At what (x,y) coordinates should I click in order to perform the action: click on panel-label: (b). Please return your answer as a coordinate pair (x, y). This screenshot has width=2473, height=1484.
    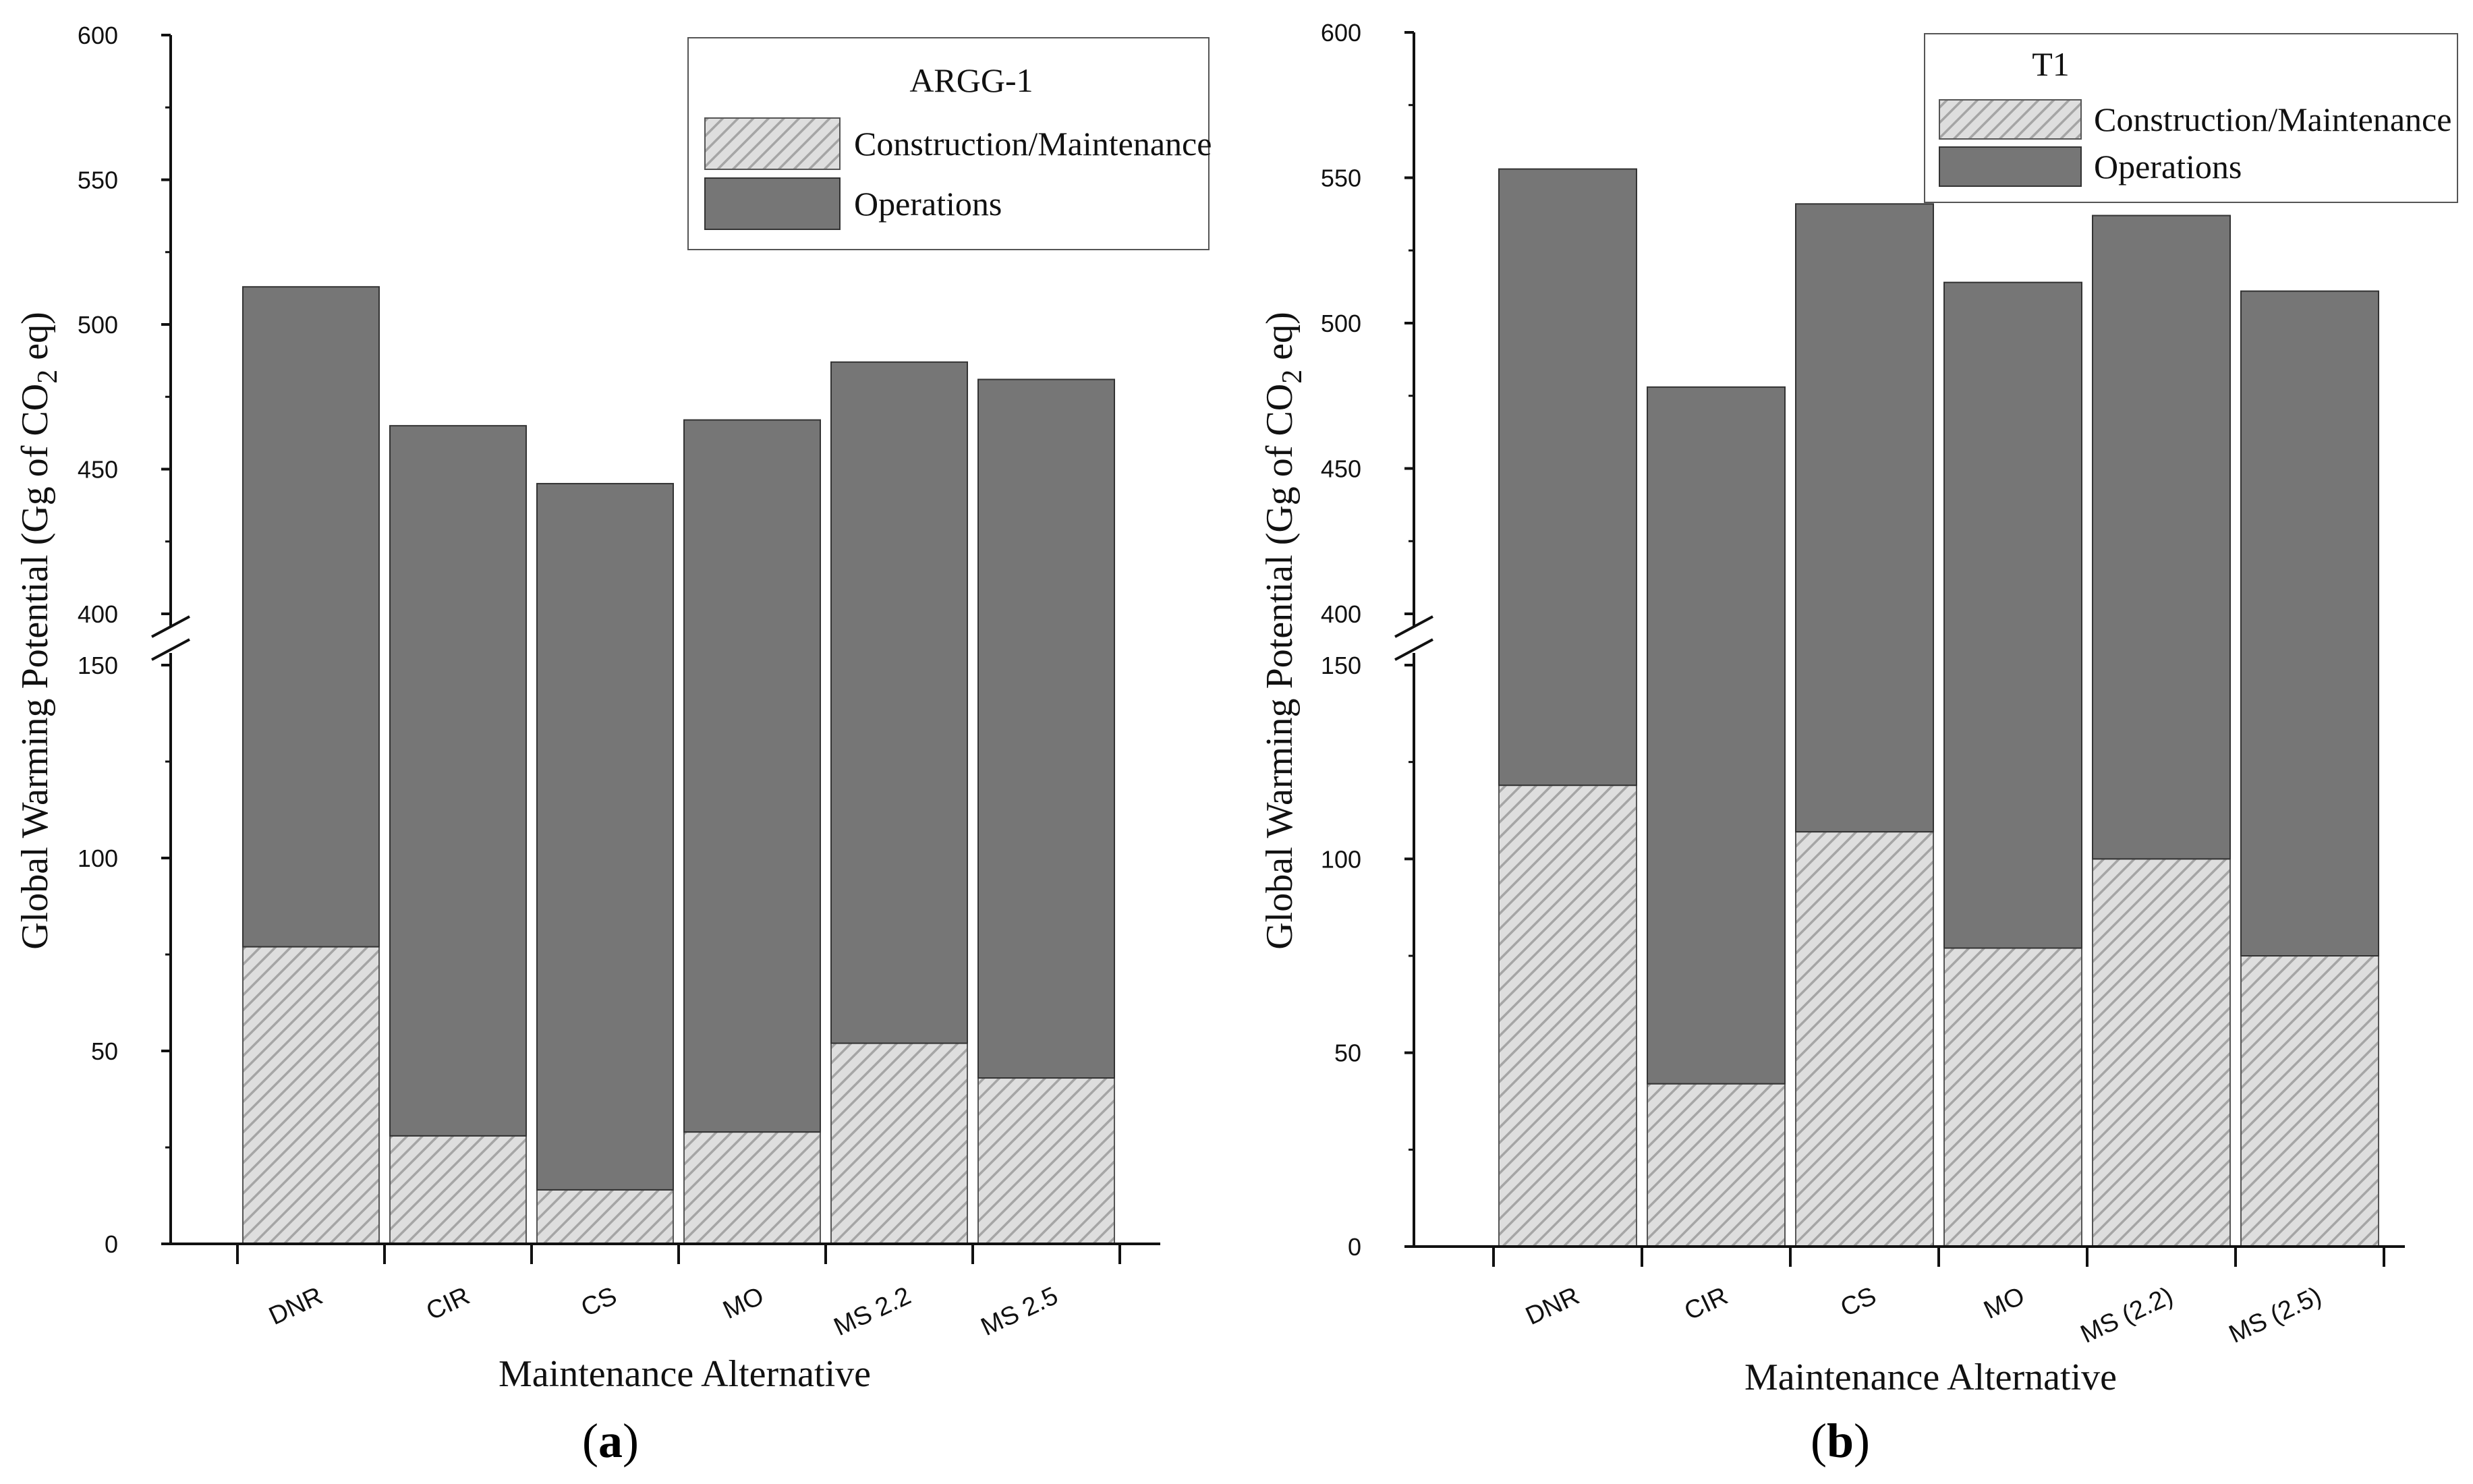
    Looking at the image, I should click on (1840, 1441).